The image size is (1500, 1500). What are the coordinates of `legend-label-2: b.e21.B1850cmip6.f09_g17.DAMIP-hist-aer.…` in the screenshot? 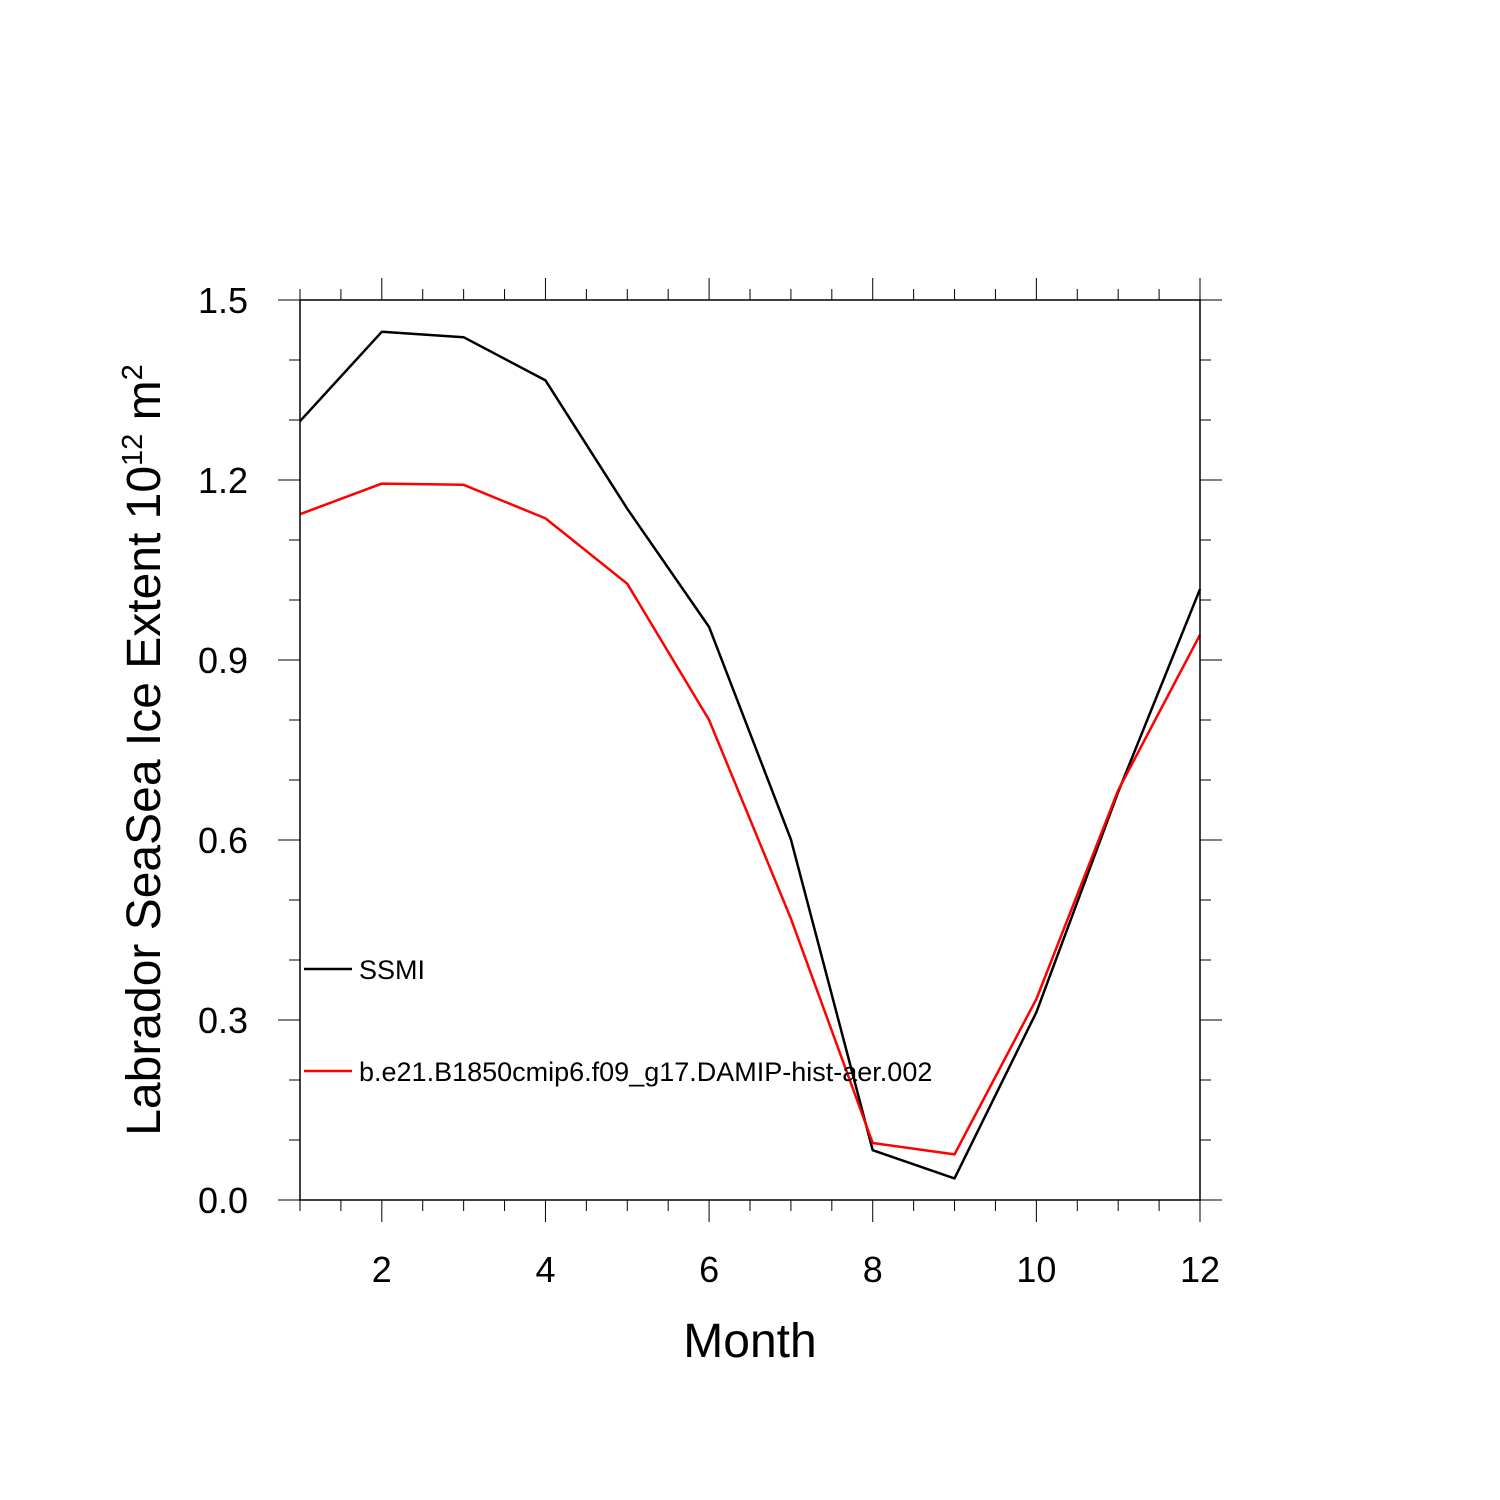 It's located at (645, 1072).